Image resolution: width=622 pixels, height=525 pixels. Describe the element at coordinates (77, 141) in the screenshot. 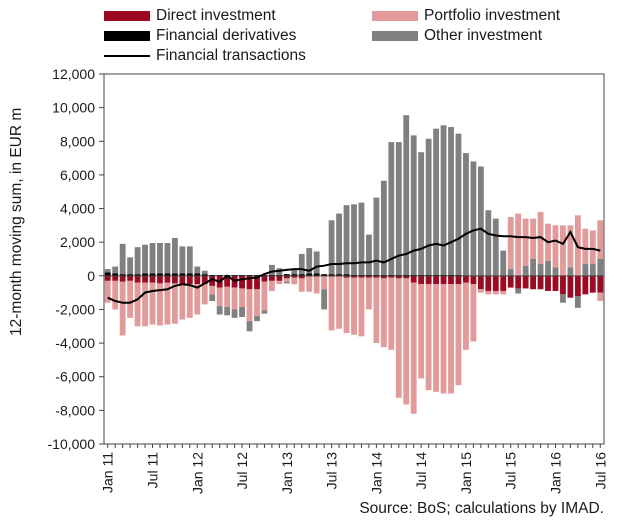

I see `y-tick-label: 8,000` at that location.